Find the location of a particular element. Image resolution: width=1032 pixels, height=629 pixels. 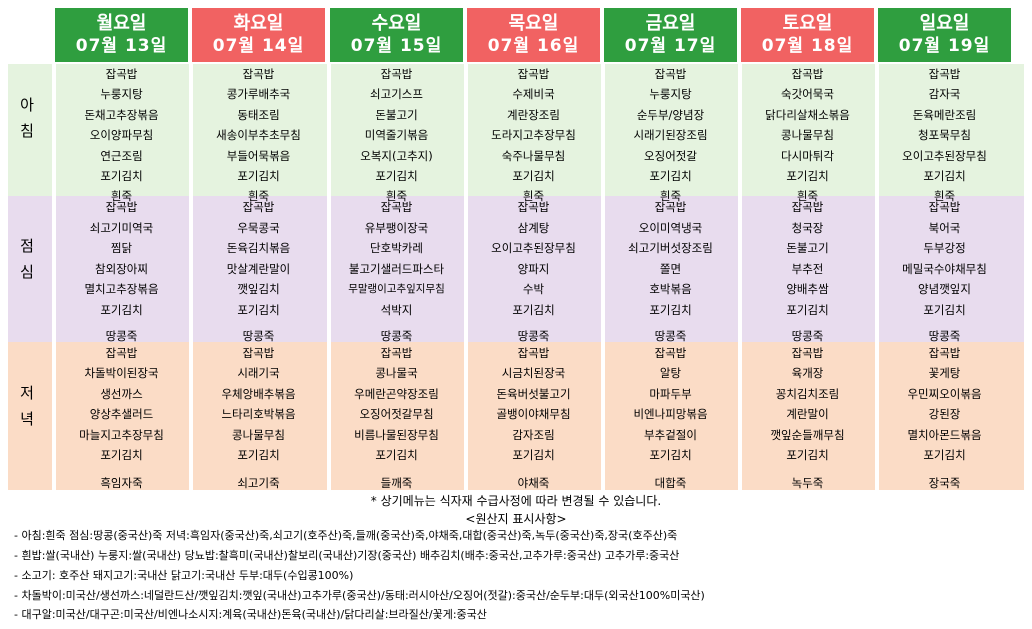

menu-item: 석박지 is located at coordinates (396, 309).